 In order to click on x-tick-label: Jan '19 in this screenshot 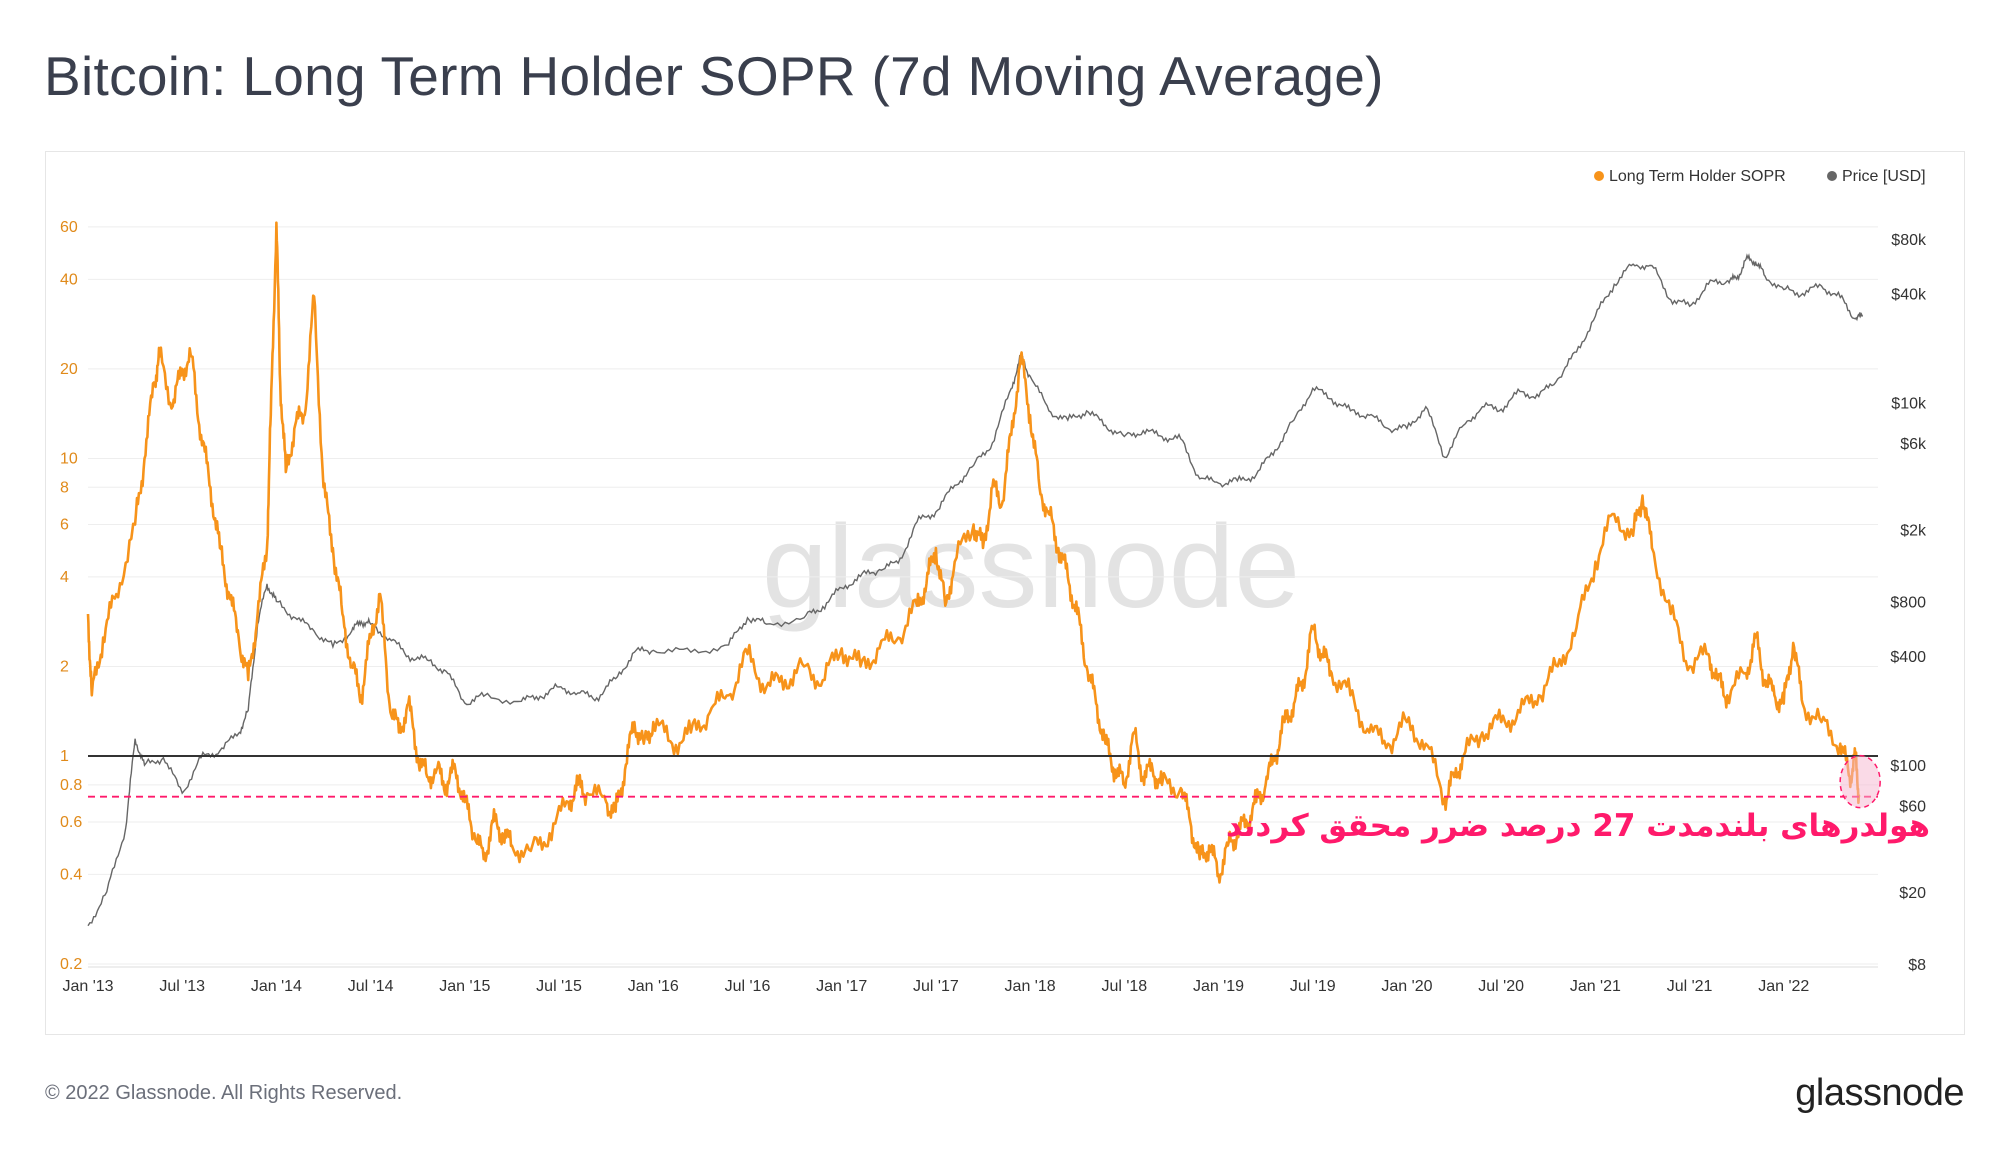, I will do `click(1218, 986)`.